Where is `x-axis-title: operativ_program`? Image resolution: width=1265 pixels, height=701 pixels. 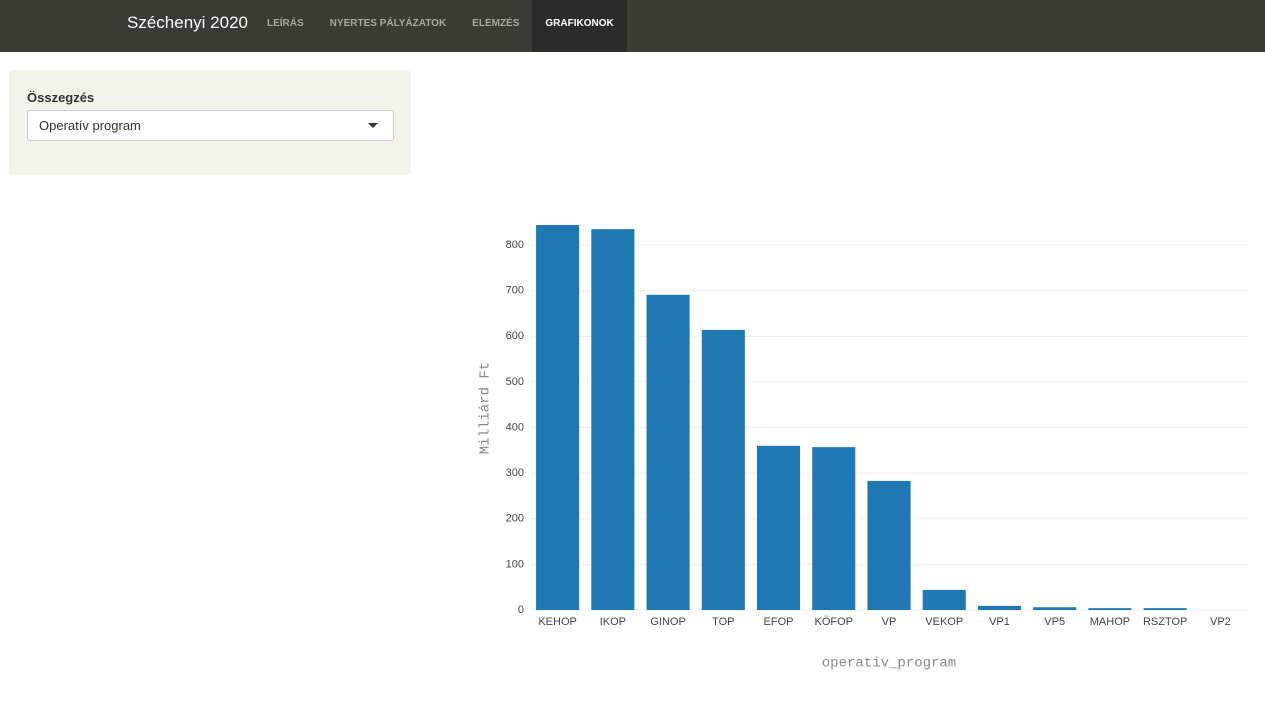
x-axis-title: operativ_program is located at coordinates (889, 664).